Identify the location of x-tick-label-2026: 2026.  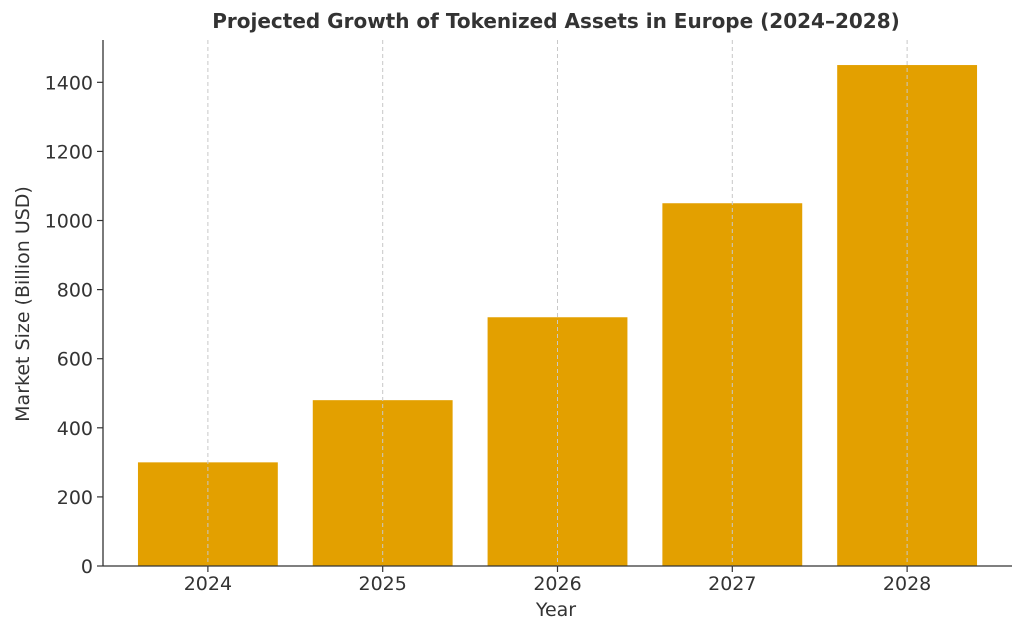
(557, 584).